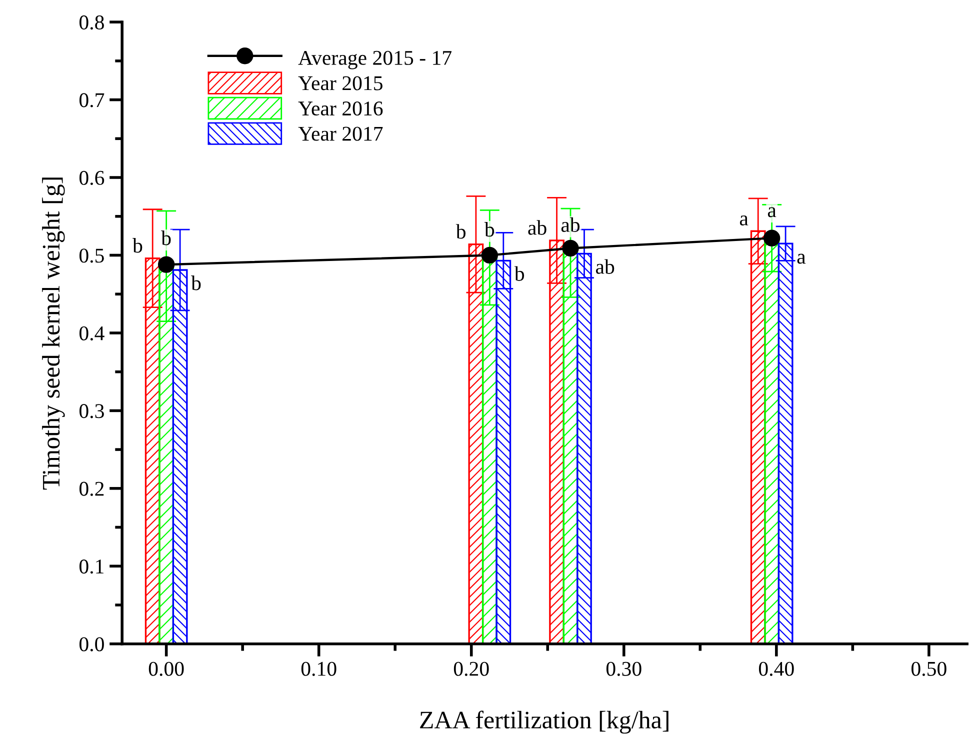 The height and width of the screenshot is (735, 969). I want to click on y-axis-title: Timothy seed kernel weight [g], so click(53, 334).